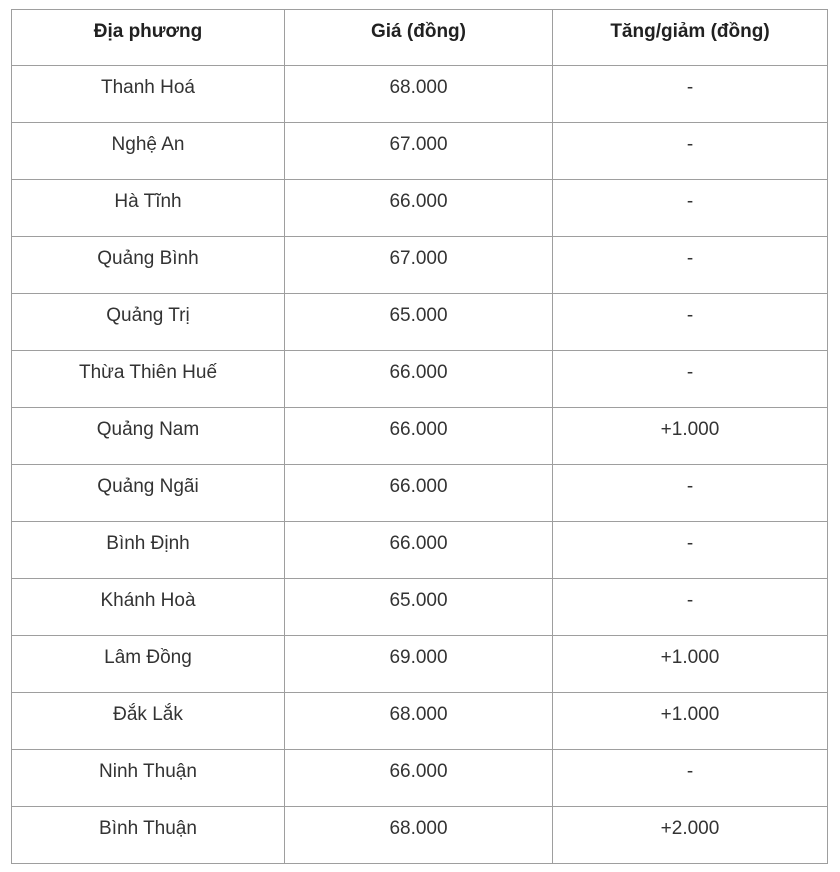  I want to click on table-row: Hà Tĩnh 66.000-, so click(419, 208).